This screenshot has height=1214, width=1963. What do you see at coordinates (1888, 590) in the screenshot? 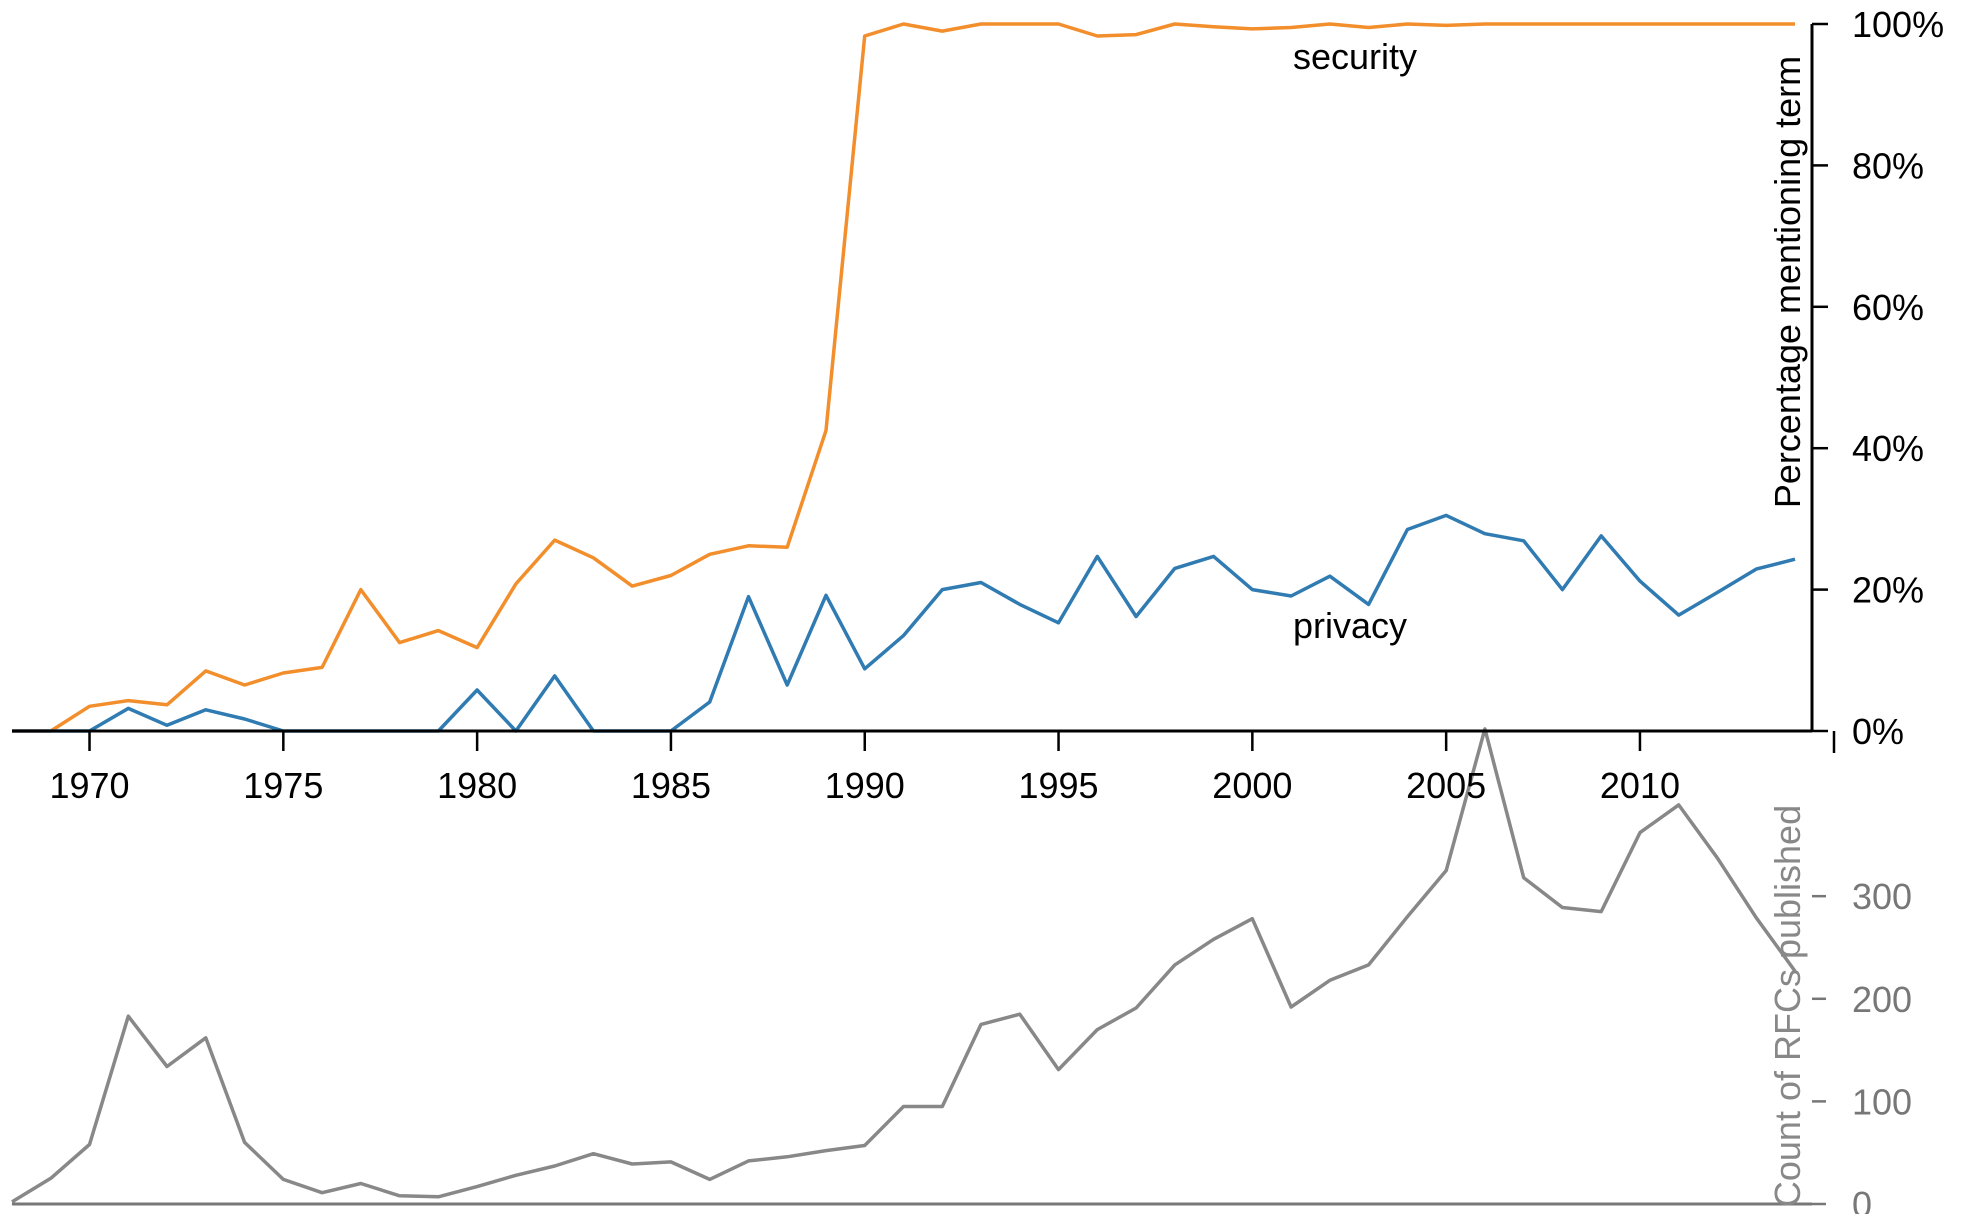
I see `top-y-tick-label: 20%` at bounding box center [1888, 590].